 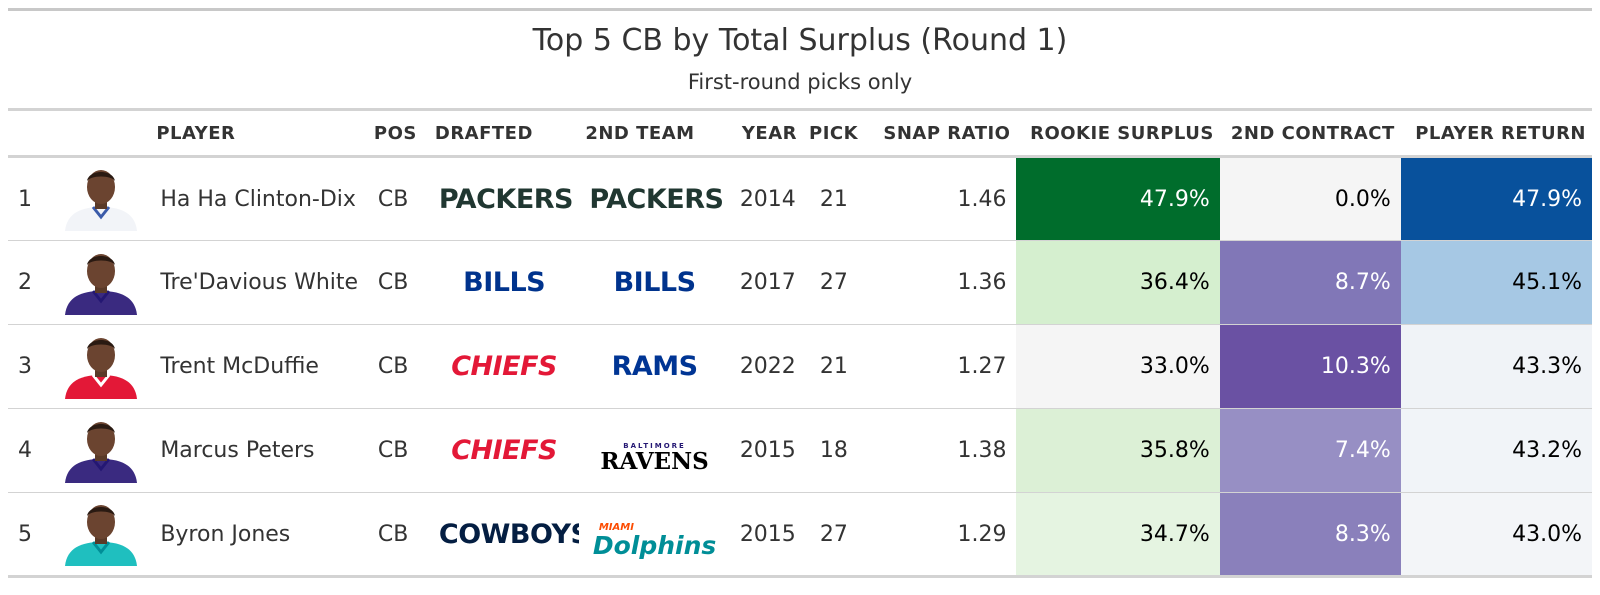 I want to click on snap-ratio: 1.38, so click(x=982, y=450).